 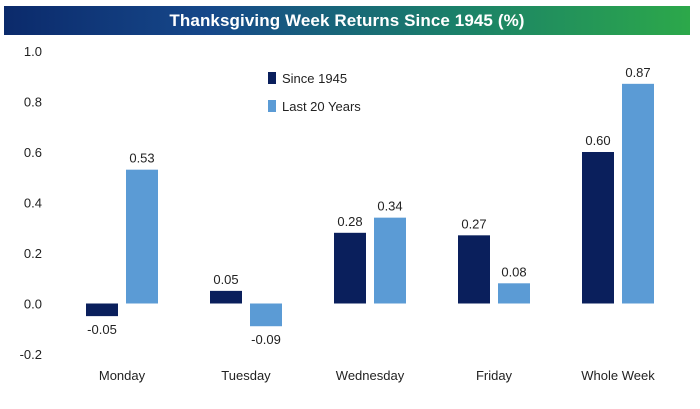 What do you see at coordinates (33, 253) in the screenshot?
I see `y-tick-label: 0.2` at bounding box center [33, 253].